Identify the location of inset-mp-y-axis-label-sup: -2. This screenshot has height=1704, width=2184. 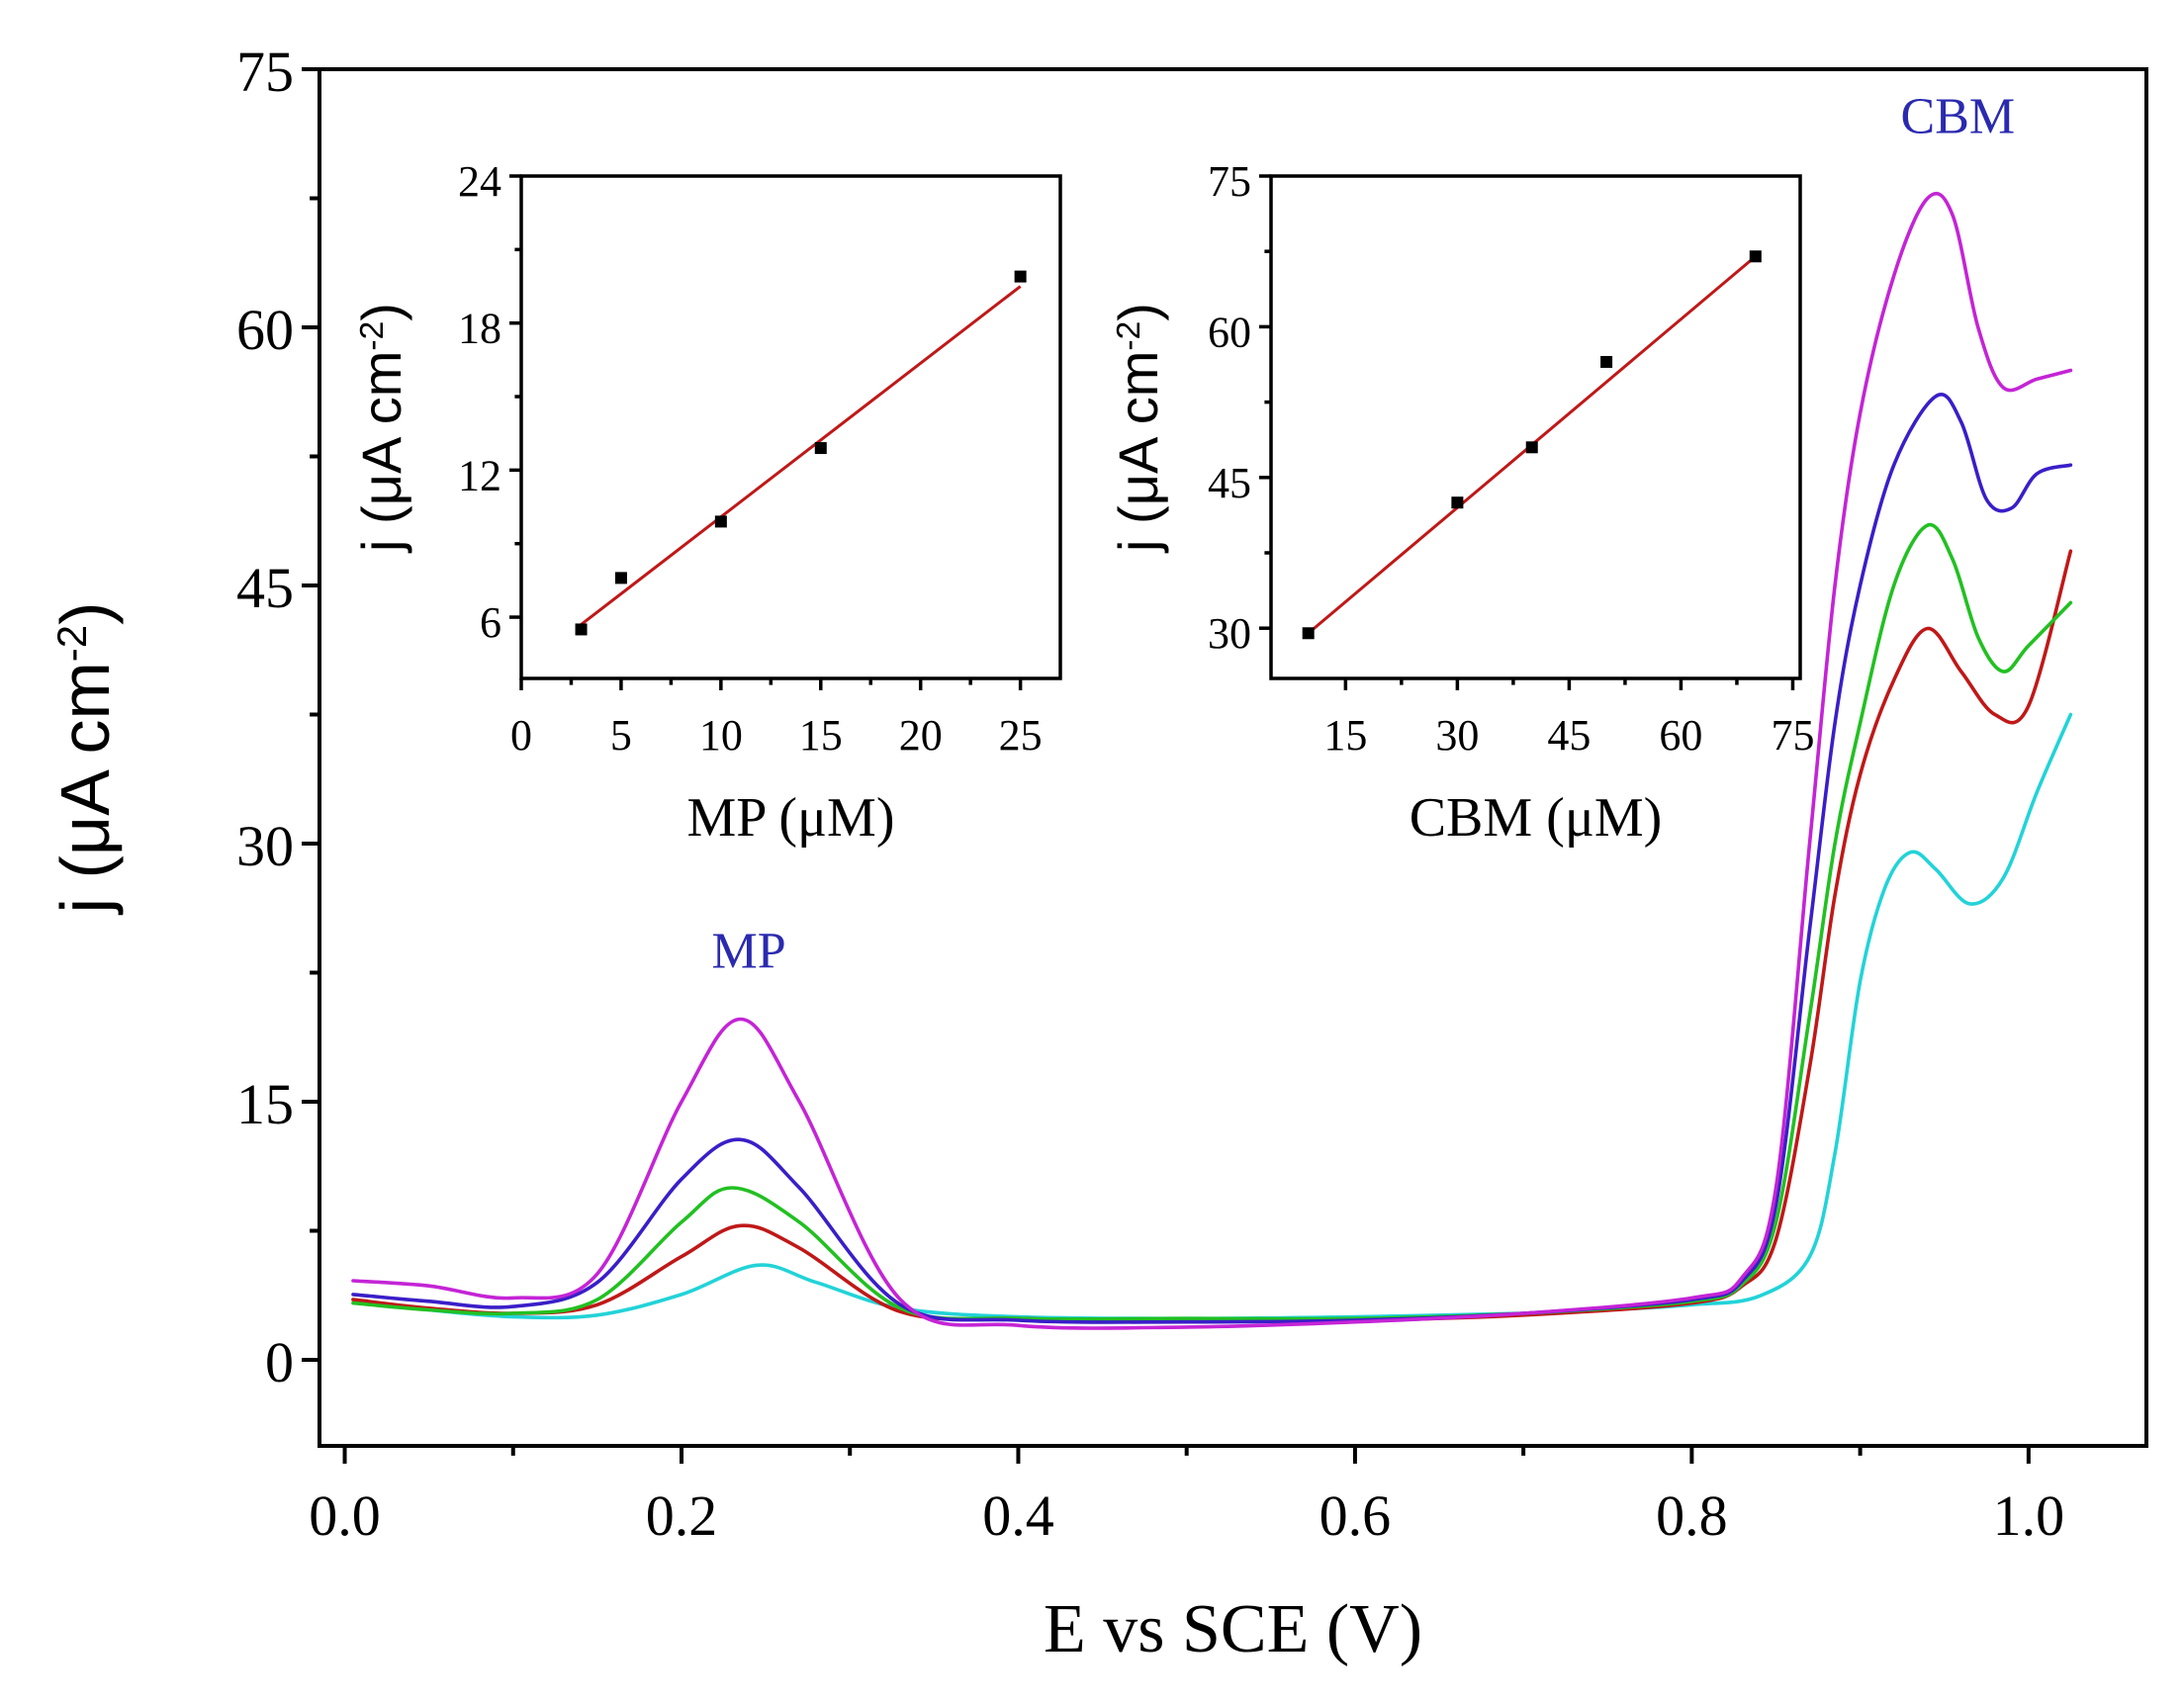
(372, 336).